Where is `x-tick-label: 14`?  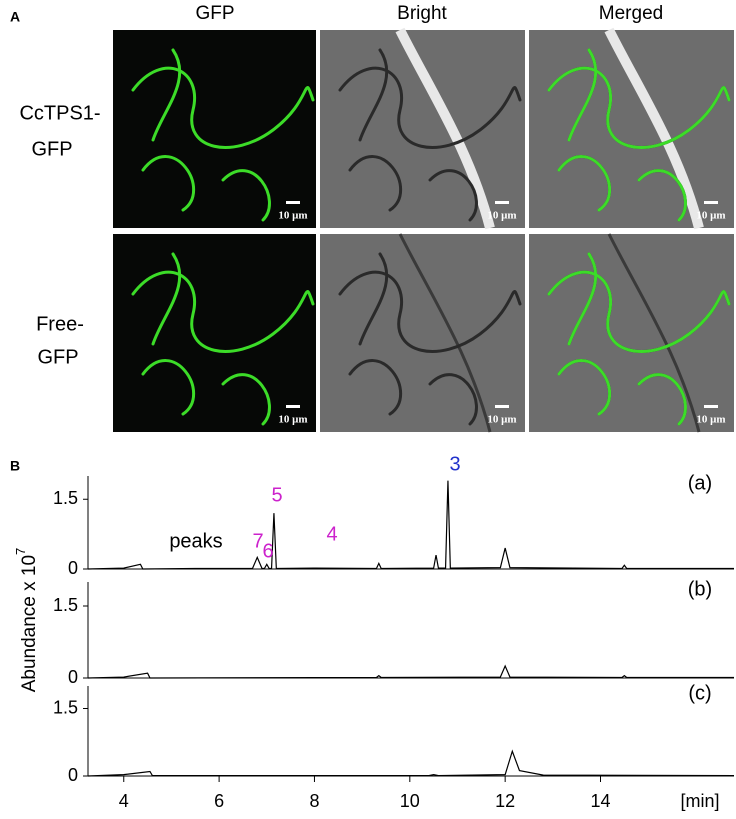
x-tick-label: 14 is located at coordinates (600, 801).